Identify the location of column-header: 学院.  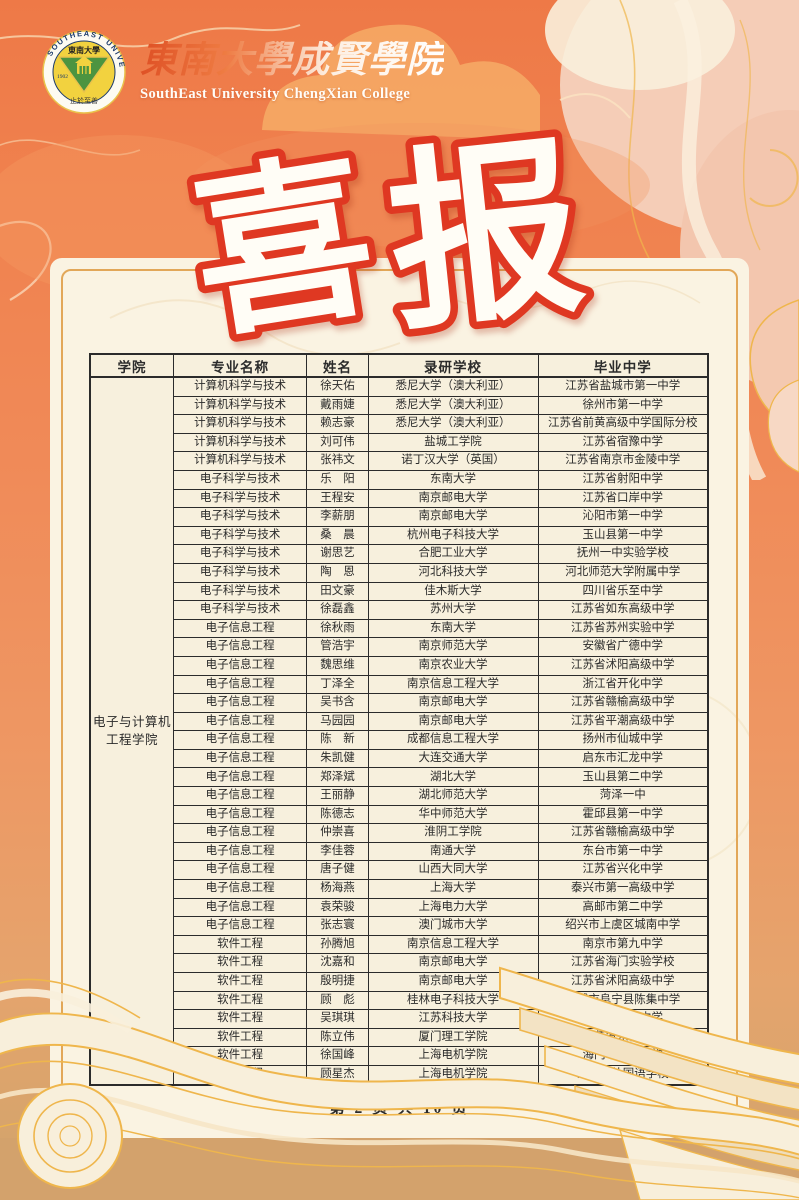
(131, 365).